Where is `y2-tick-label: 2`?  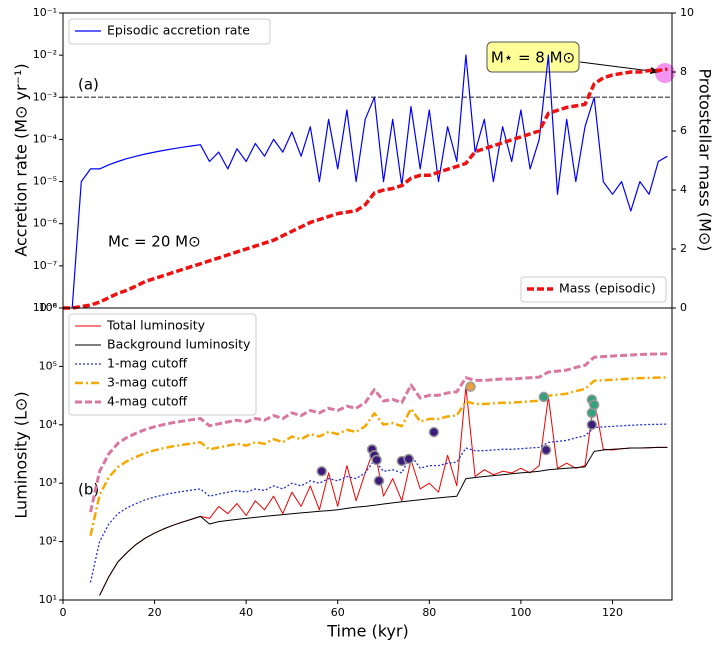 y2-tick-label: 2 is located at coordinates (683, 248).